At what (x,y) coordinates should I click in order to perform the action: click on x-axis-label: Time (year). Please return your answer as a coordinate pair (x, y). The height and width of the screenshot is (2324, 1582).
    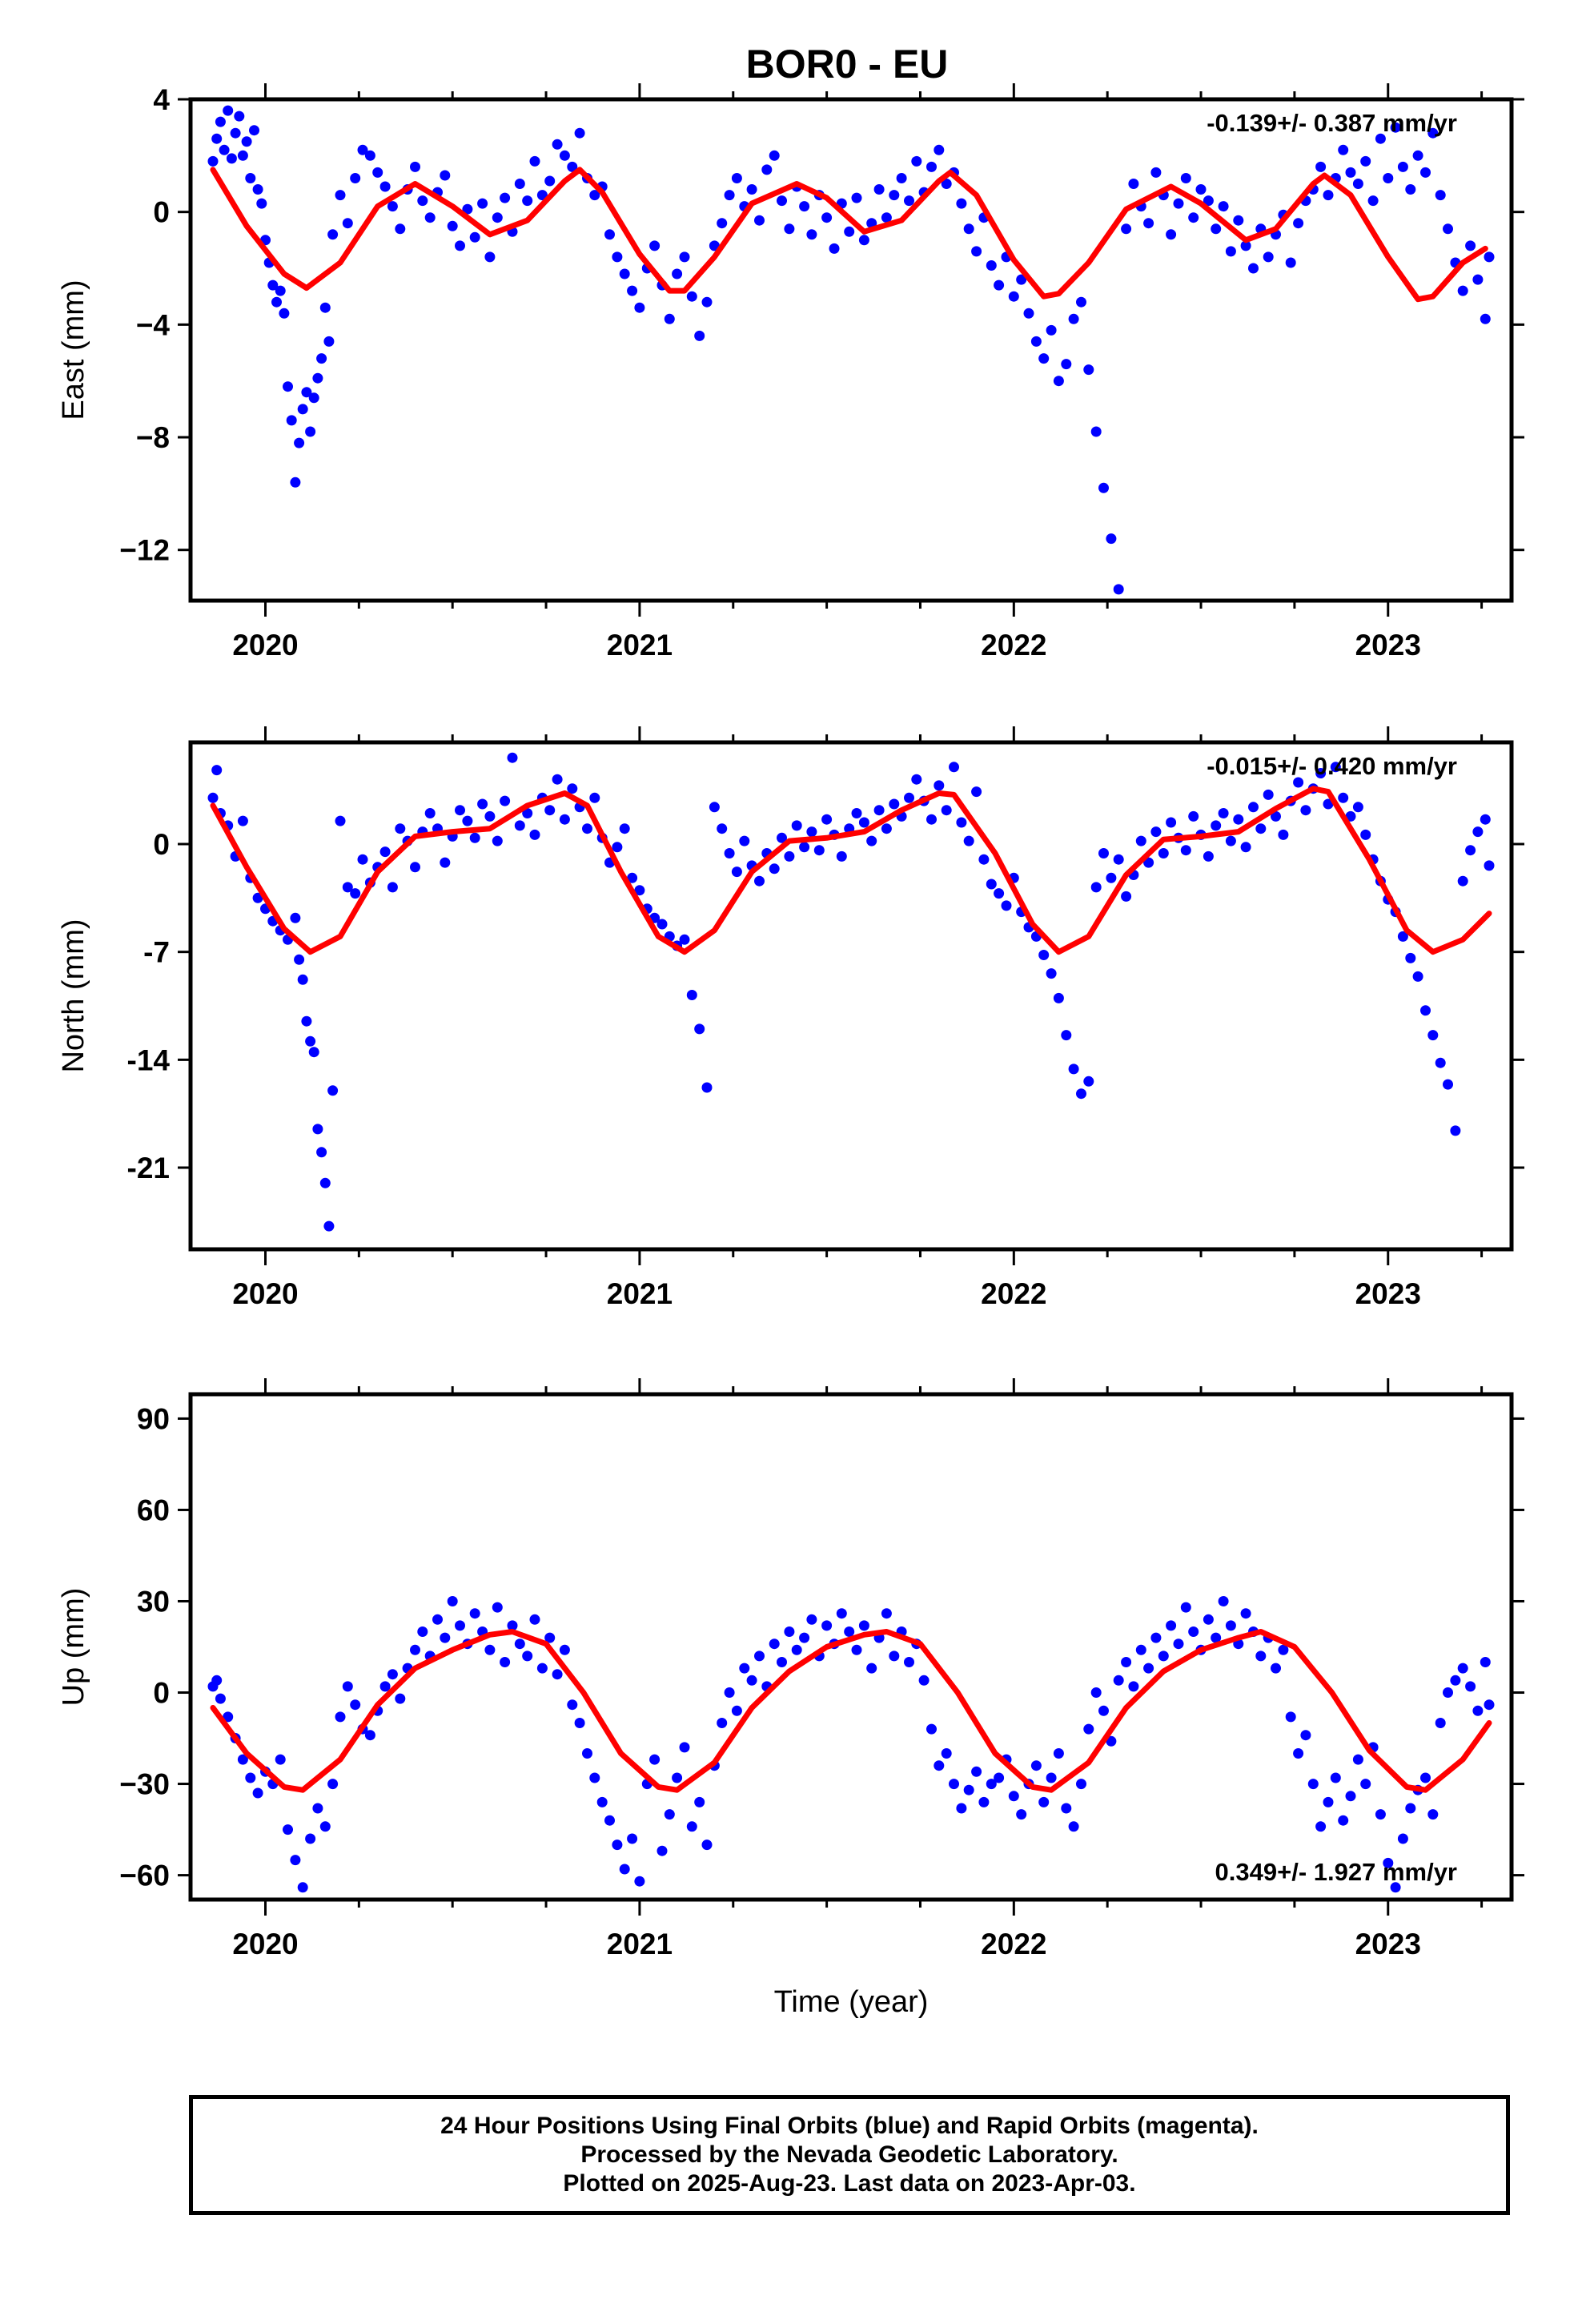
    Looking at the image, I should click on (851, 2002).